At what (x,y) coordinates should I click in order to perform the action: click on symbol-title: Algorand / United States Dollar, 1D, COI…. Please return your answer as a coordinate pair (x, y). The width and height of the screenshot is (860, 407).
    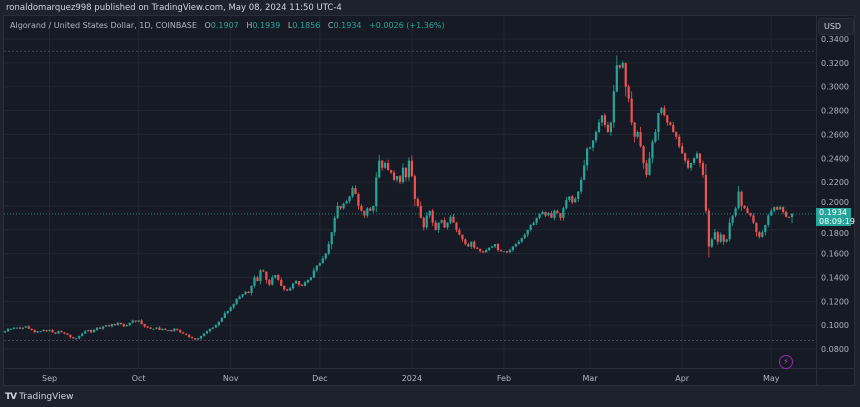
    Looking at the image, I should click on (103, 25).